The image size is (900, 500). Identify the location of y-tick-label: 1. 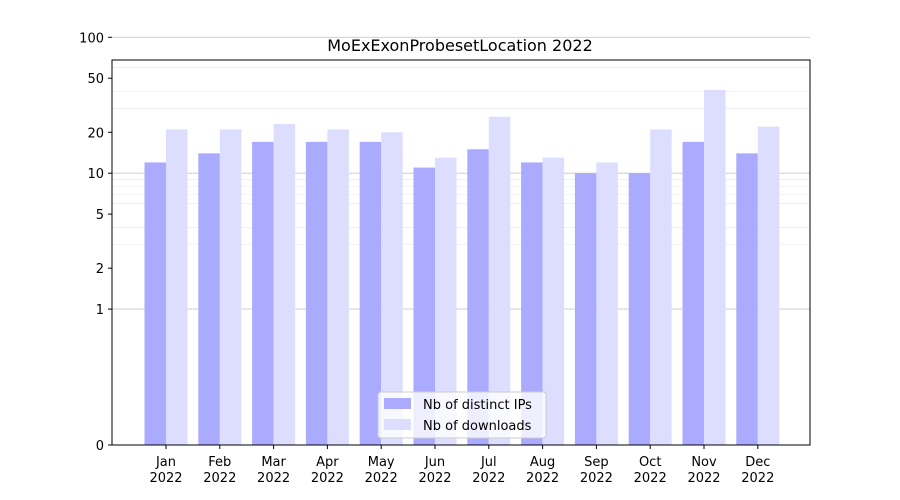
(100, 310).